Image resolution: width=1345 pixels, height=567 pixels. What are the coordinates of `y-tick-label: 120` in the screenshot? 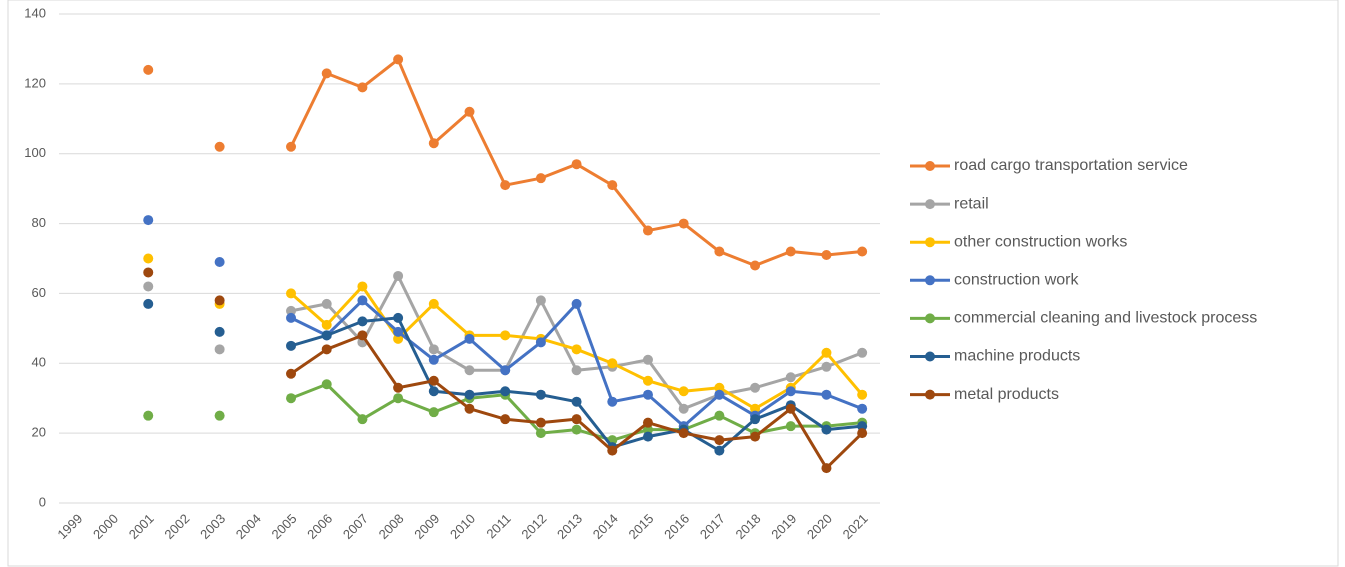 It's located at (35, 82).